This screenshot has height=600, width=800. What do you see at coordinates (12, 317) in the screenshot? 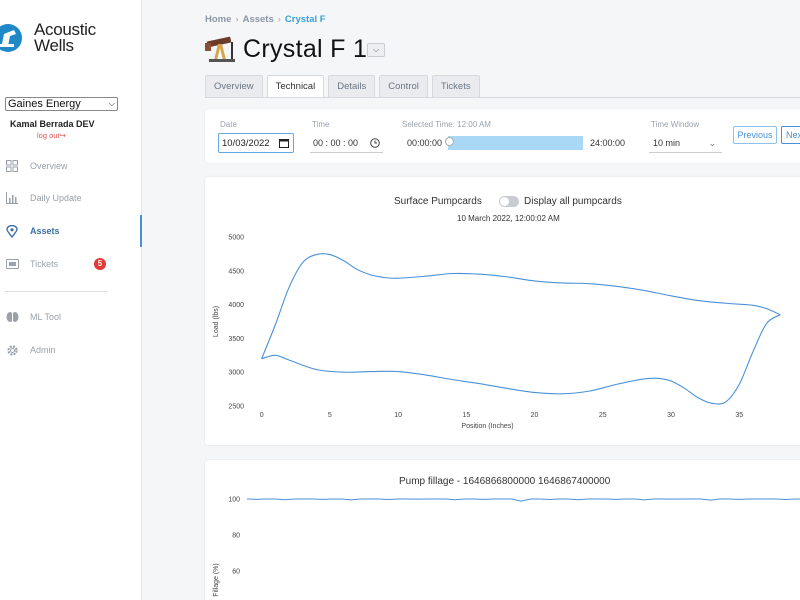
I see `brain-icon` at bounding box center [12, 317].